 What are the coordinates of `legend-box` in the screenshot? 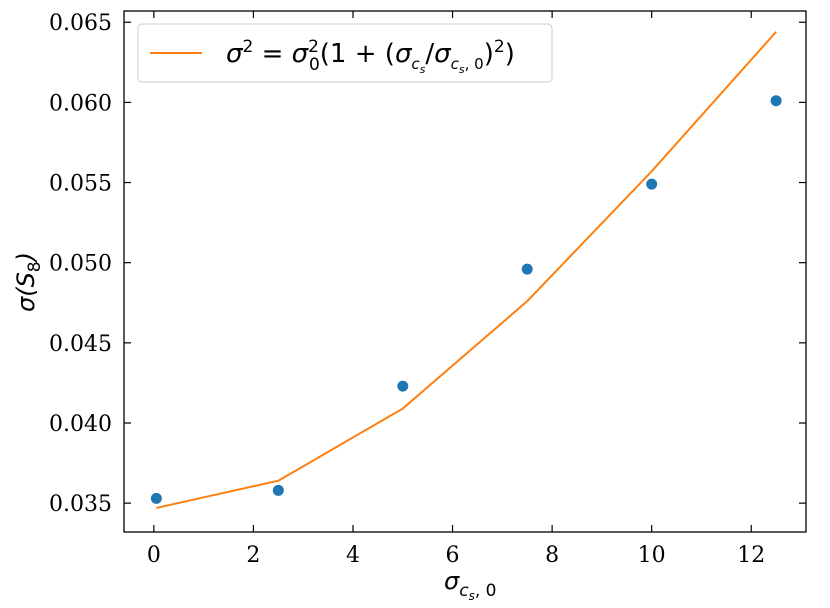 It's located at (345, 53).